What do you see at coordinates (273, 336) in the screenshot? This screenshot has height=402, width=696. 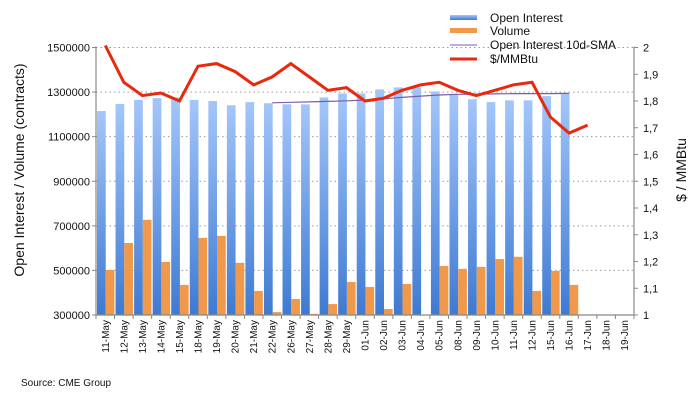 I see `x-tick-label: 22-May` at bounding box center [273, 336].